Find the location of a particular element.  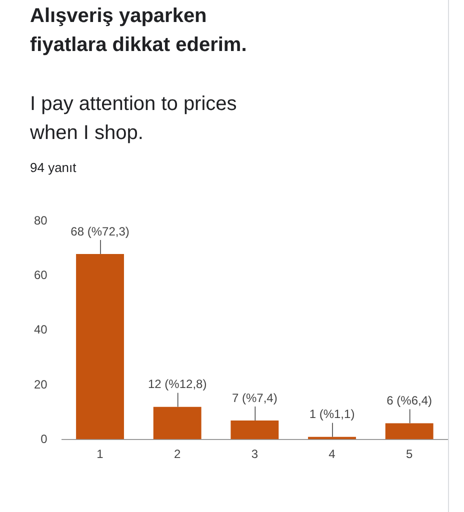

chart-title: Alışveriş yaparken fiyatlara dikkat ederim. is located at coordinates (139, 31).